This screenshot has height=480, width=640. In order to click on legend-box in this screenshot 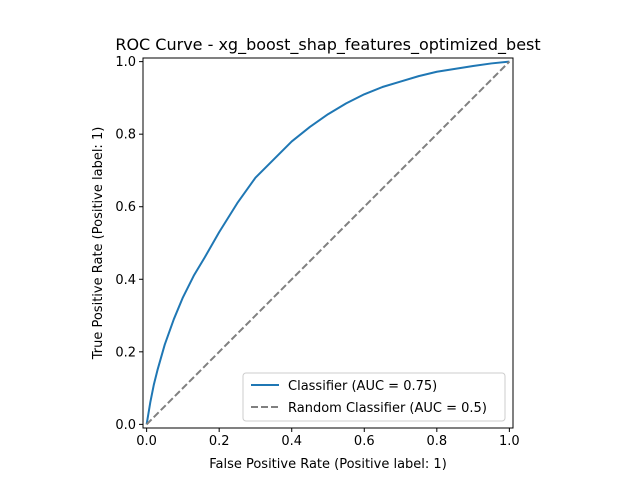, I will do `click(374, 397)`.